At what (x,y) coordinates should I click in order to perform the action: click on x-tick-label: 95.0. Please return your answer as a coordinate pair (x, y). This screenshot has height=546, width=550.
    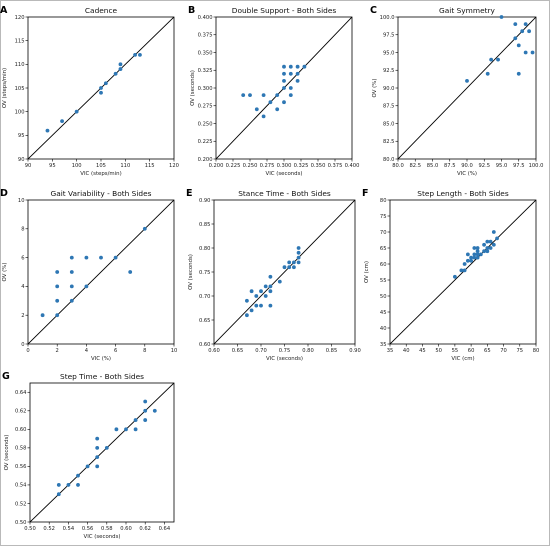
    Looking at the image, I should click on (502, 166).